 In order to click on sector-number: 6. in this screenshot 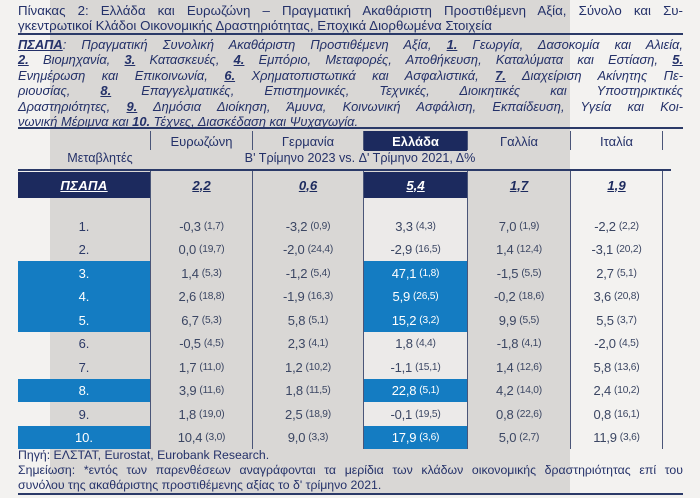, I will do `click(230, 75)`.